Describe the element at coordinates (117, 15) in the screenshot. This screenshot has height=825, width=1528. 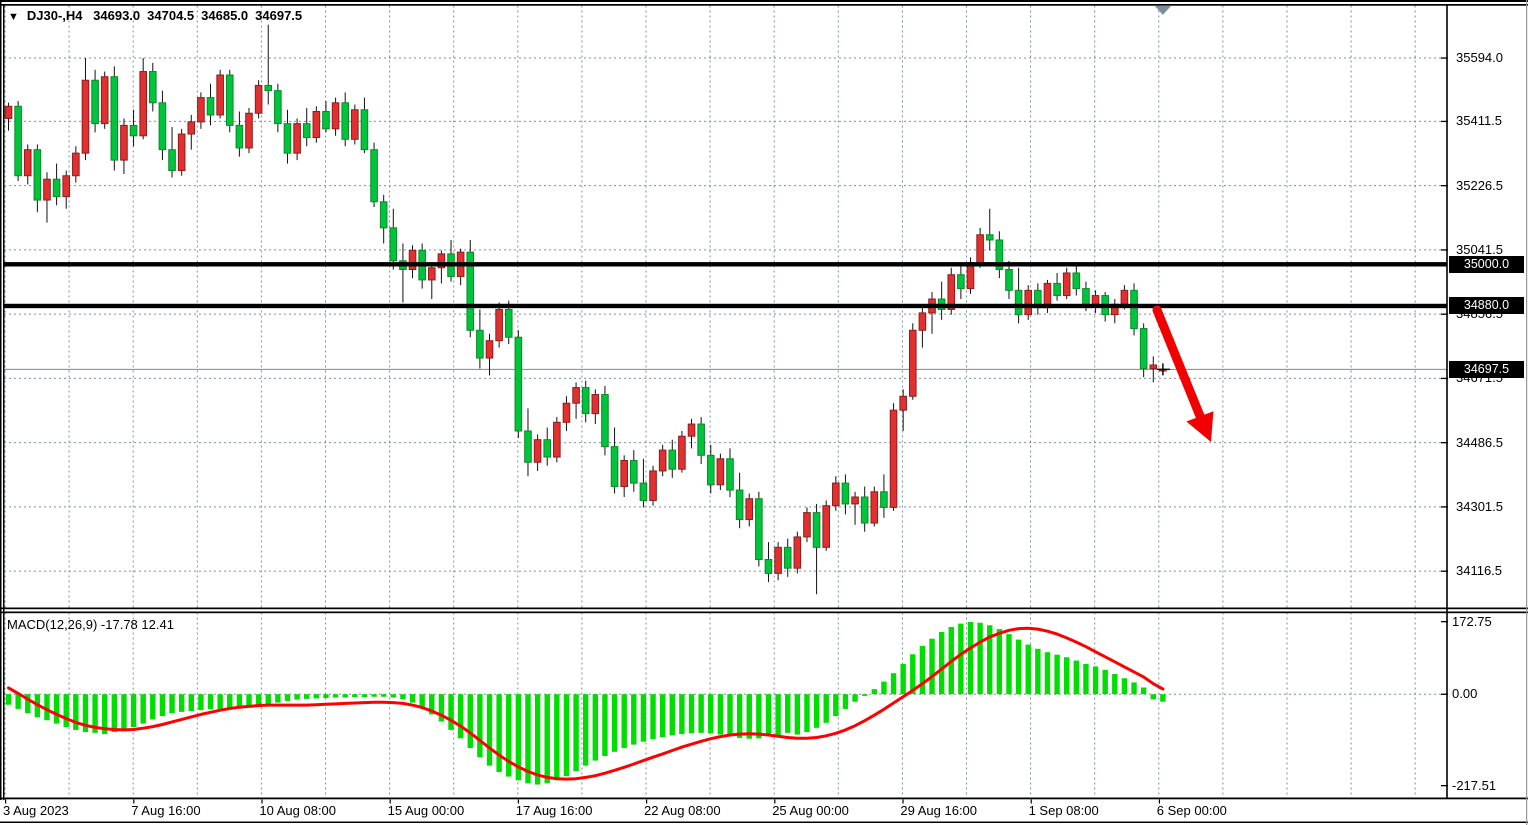
I see `ohlc-open: 34693.0` at that location.